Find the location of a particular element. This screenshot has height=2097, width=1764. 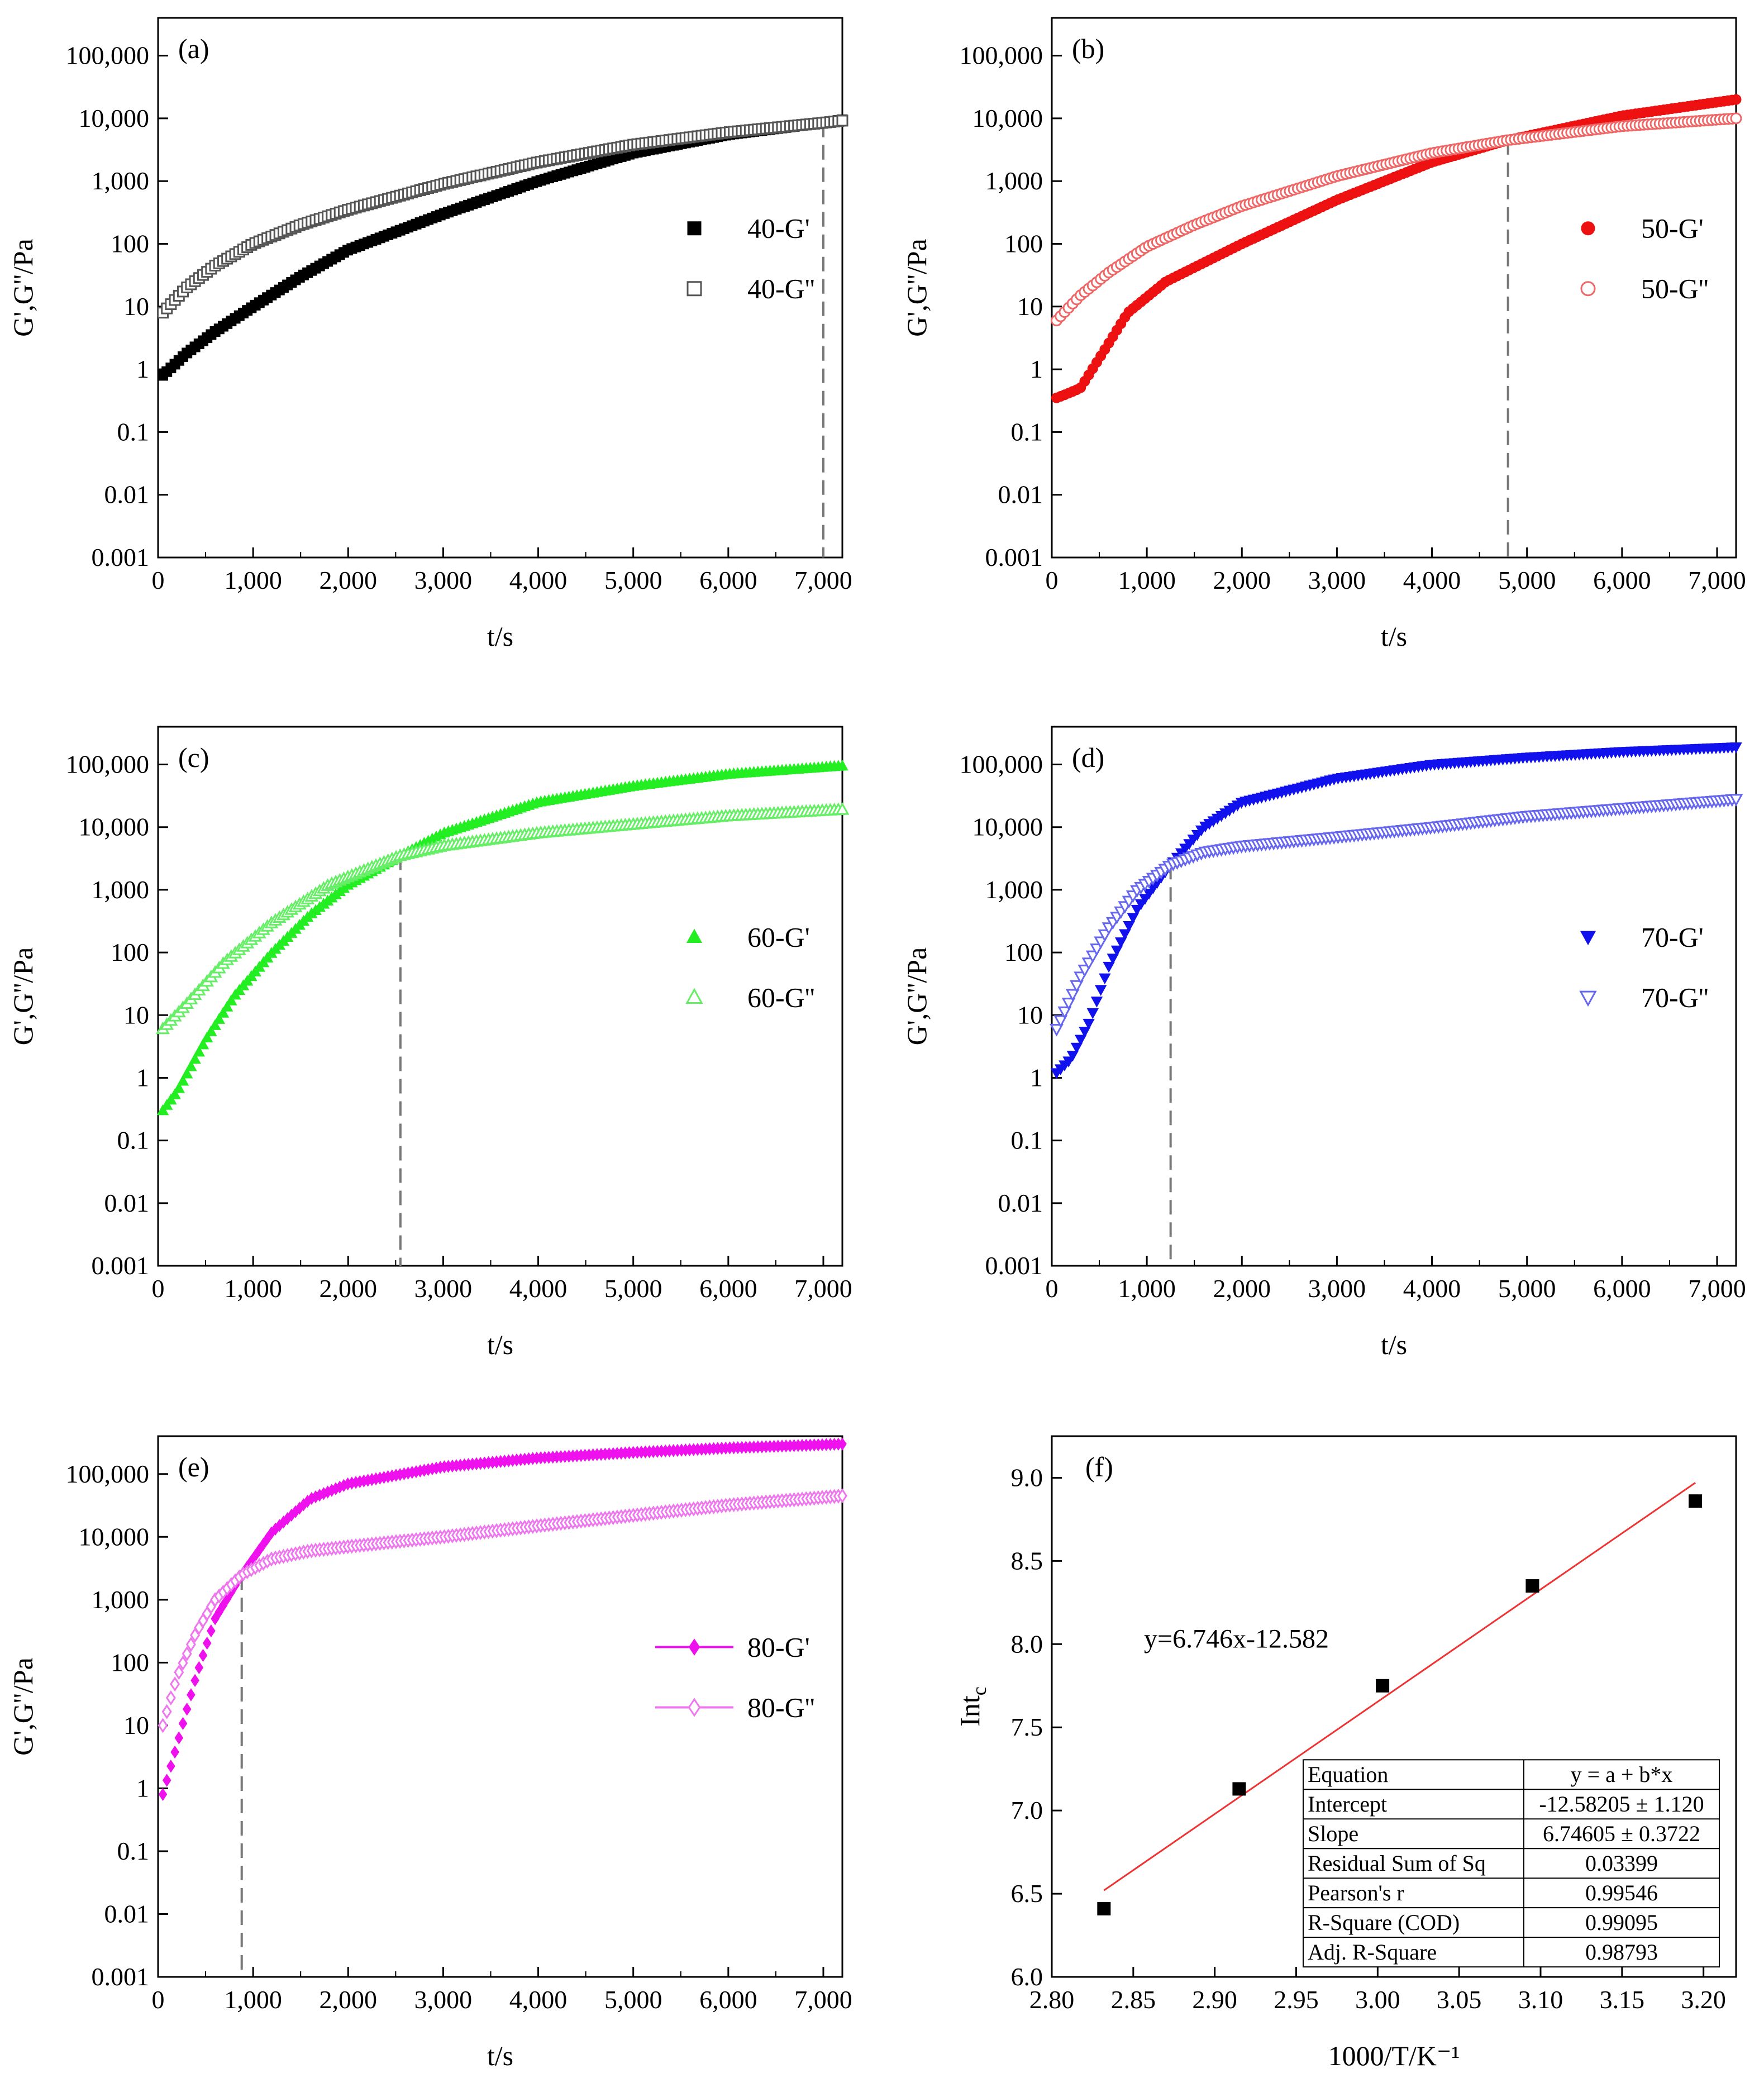

stats-cell-label: Slope is located at coordinates (1333, 1833).